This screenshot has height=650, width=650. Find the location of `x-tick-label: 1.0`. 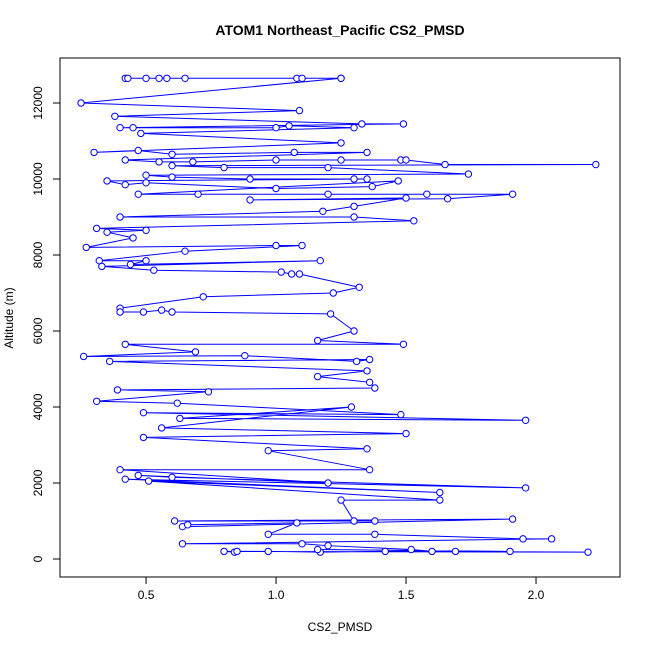

x-tick-label: 1.0 is located at coordinates (276, 595).